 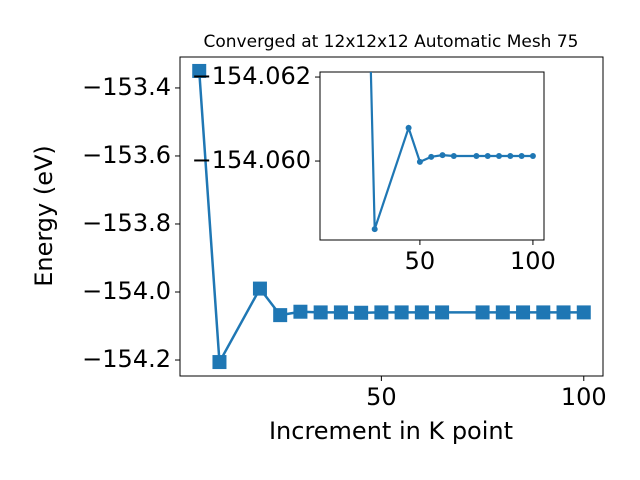 What do you see at coordinates (391, 42) in the screenshot?
I see `chart-title: Converged at 12x12x12 Automatic Mesh 75` at bounding box center [391, 42].